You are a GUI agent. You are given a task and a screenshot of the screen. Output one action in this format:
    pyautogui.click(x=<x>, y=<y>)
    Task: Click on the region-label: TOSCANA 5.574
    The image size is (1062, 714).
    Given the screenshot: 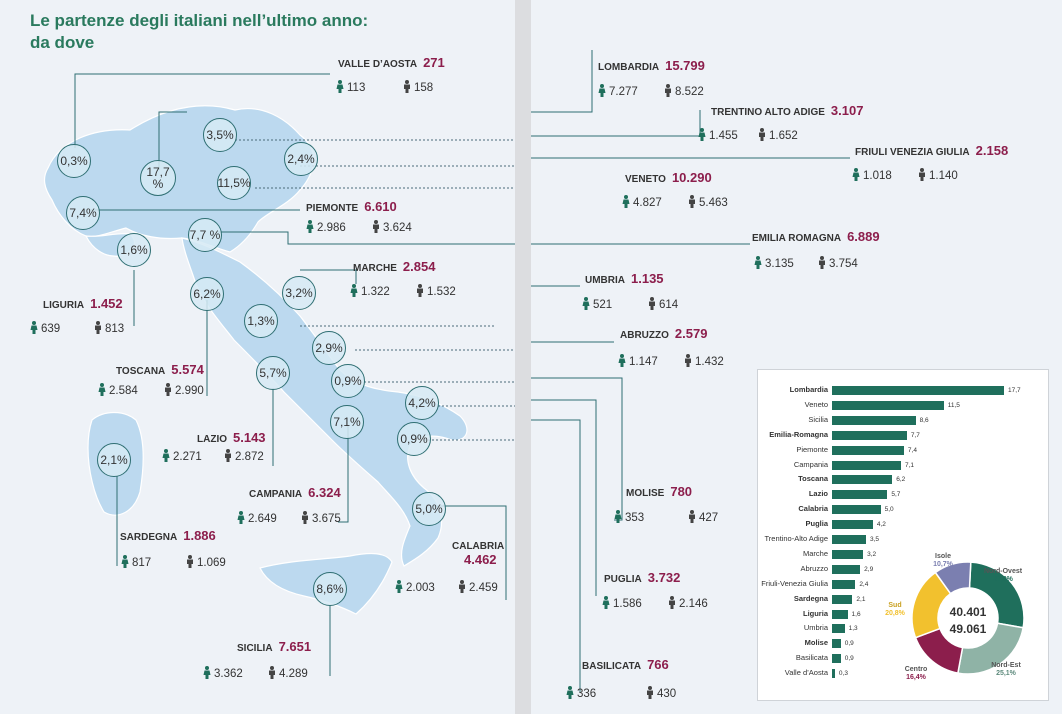 What is the action you would take?
    pyautogui.click(x=160, y=369)
    